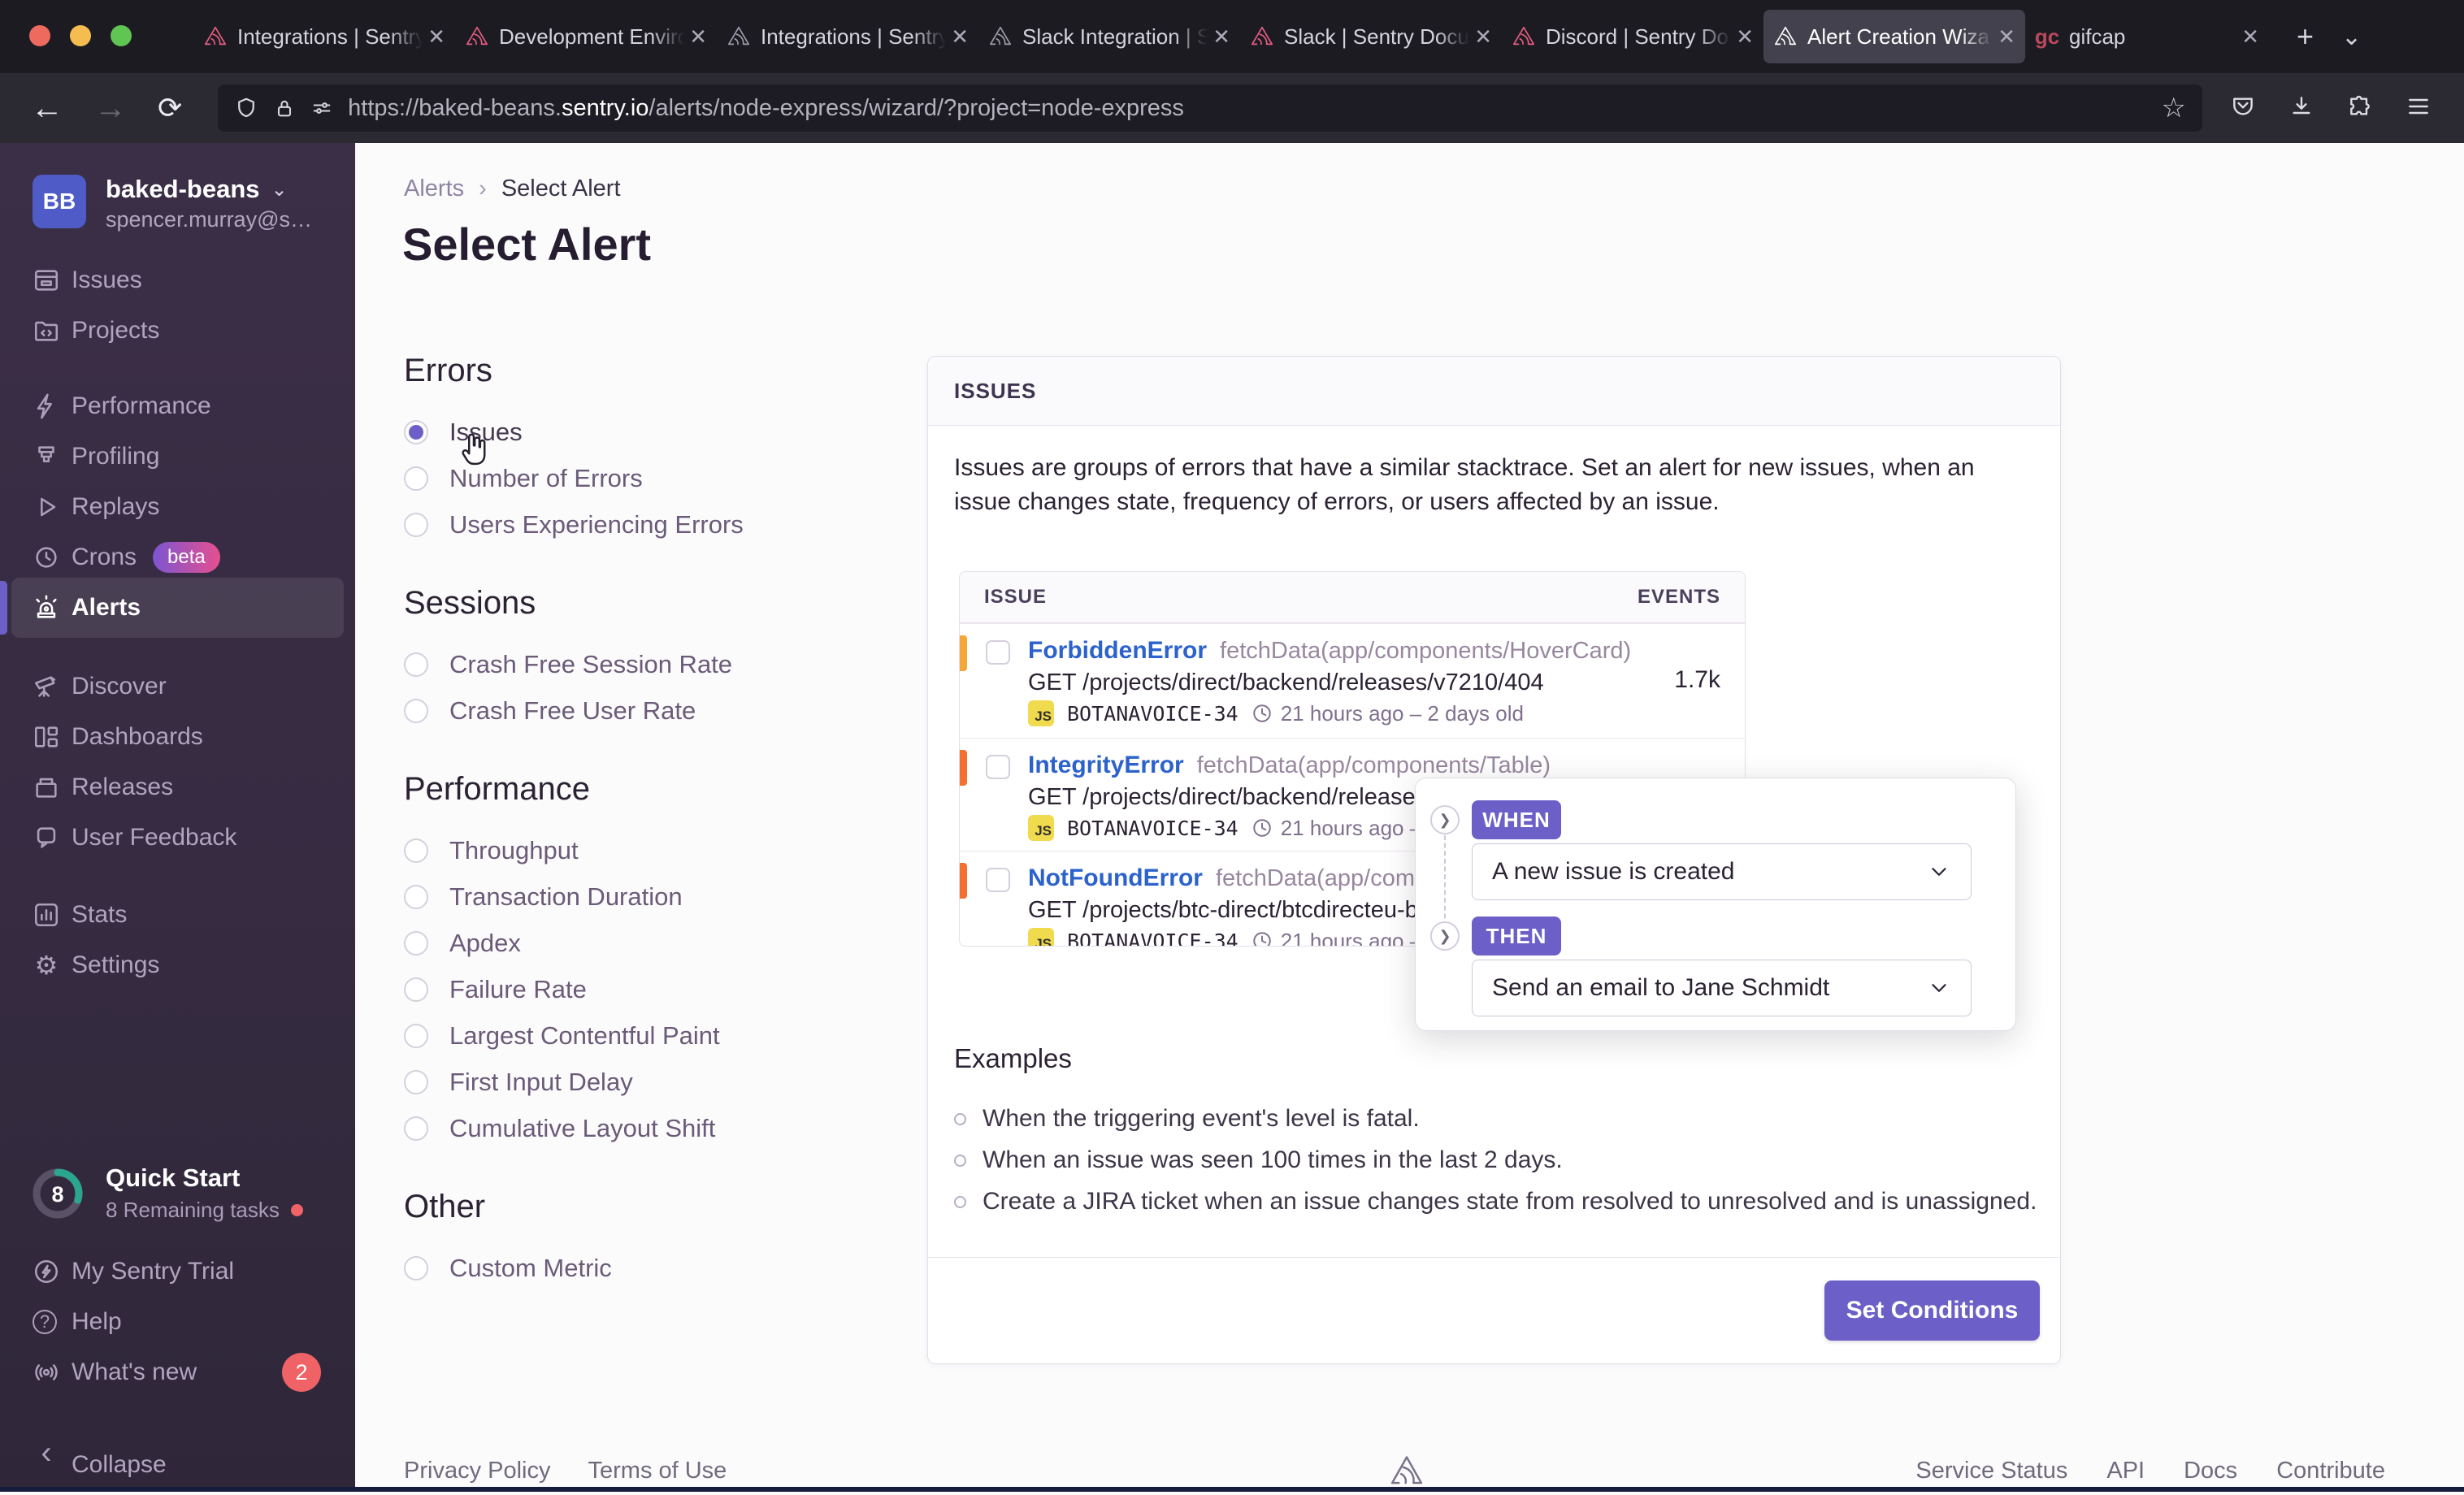 The image size is (2464, 1495). Describe the element at coordinates (177, 1271) in the screenshot. I see `sidebar-item-trial: My Sentry Trial` at that location.